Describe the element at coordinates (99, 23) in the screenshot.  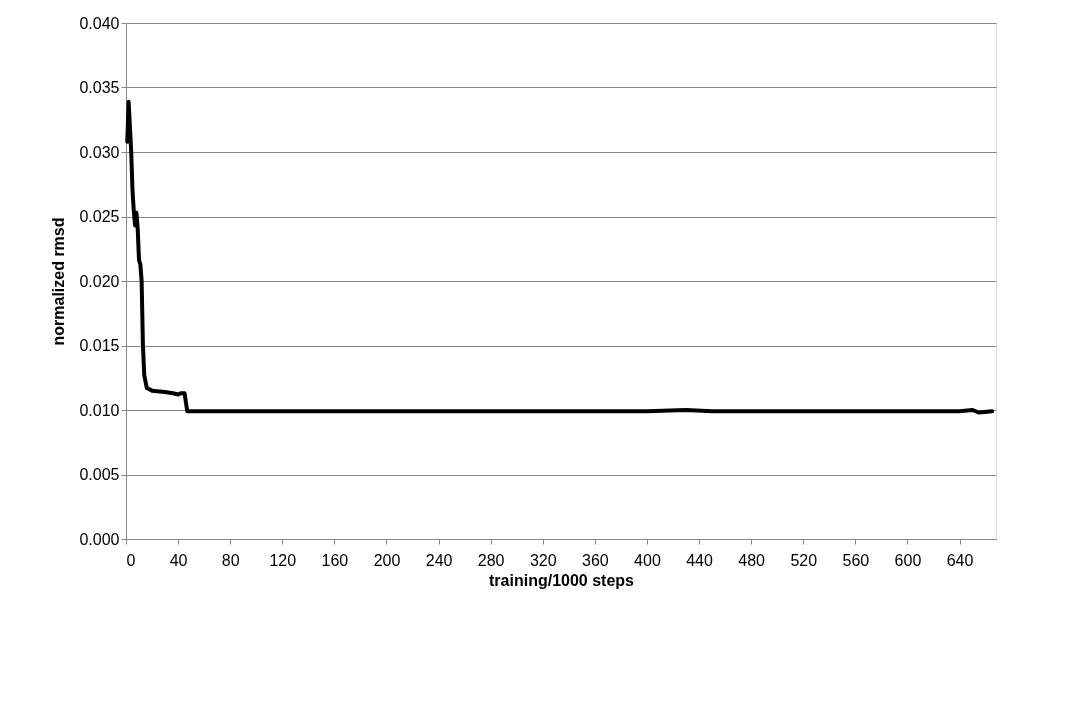
I see `y-tick-label: 0.040` at that location.